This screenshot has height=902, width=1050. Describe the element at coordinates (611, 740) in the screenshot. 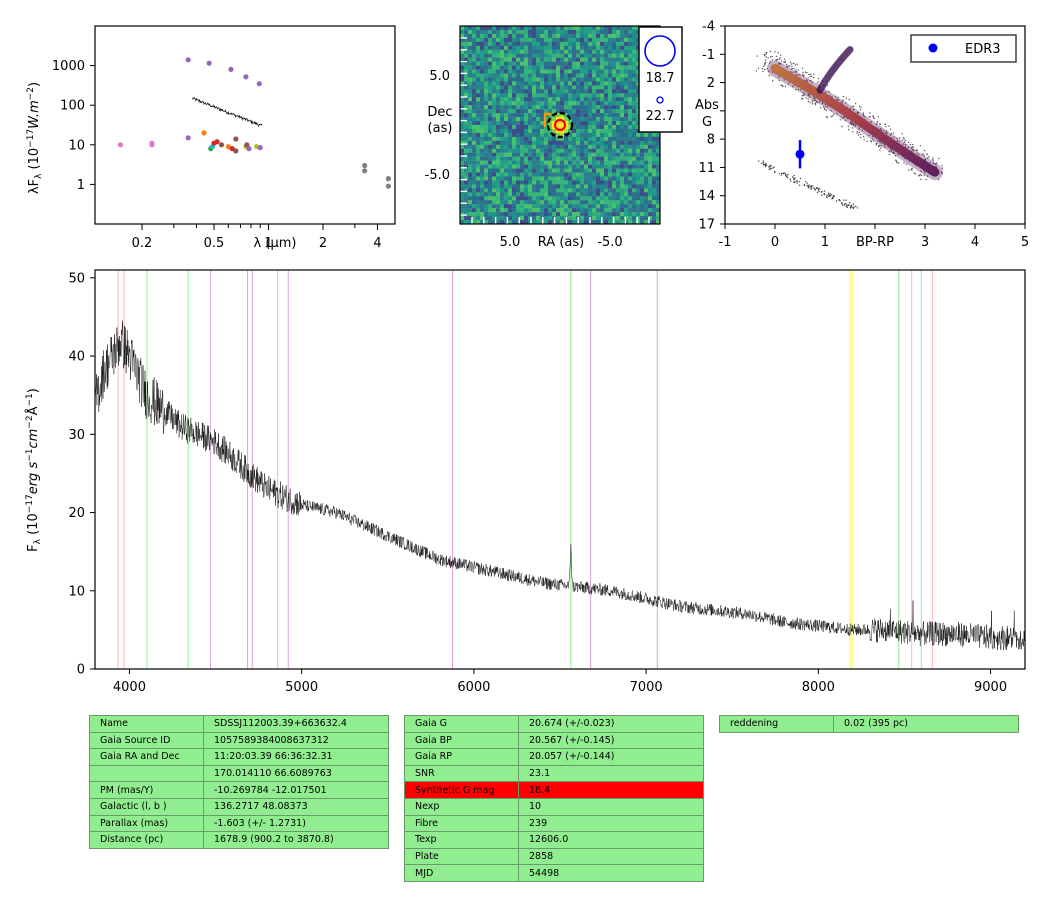

I see `table-cell-value: 20.567 (+/-0.145)` at that location.